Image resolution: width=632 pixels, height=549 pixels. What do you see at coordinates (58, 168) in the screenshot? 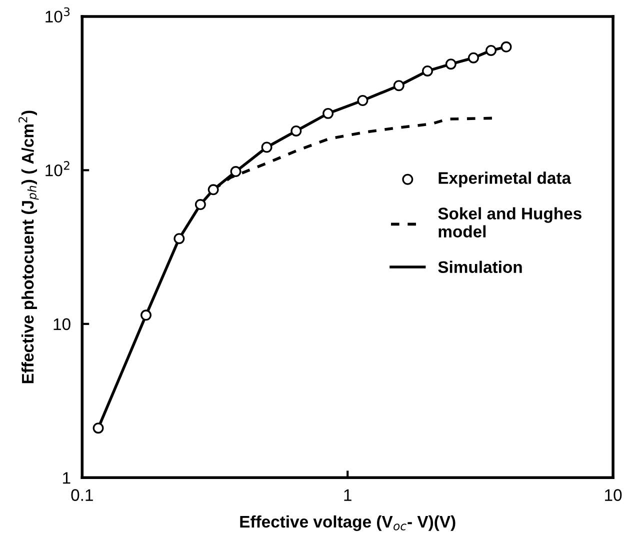
I see `y-tick-label: 10$^{2}$` at bounding box center [58, 168].